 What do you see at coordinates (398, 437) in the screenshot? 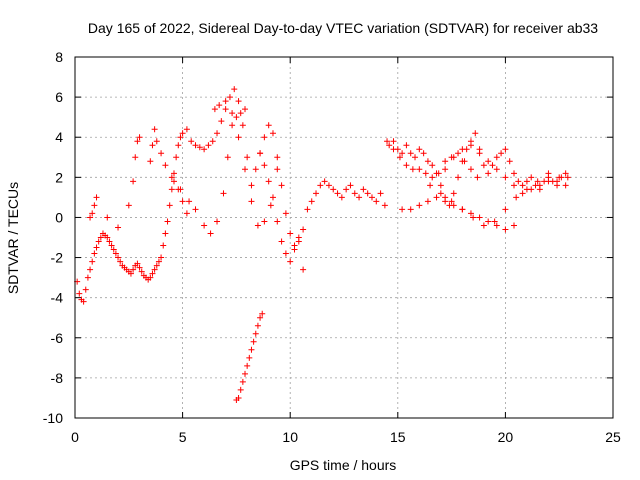
I see `x-tick-label: 15` at bounding box center [398, 437].